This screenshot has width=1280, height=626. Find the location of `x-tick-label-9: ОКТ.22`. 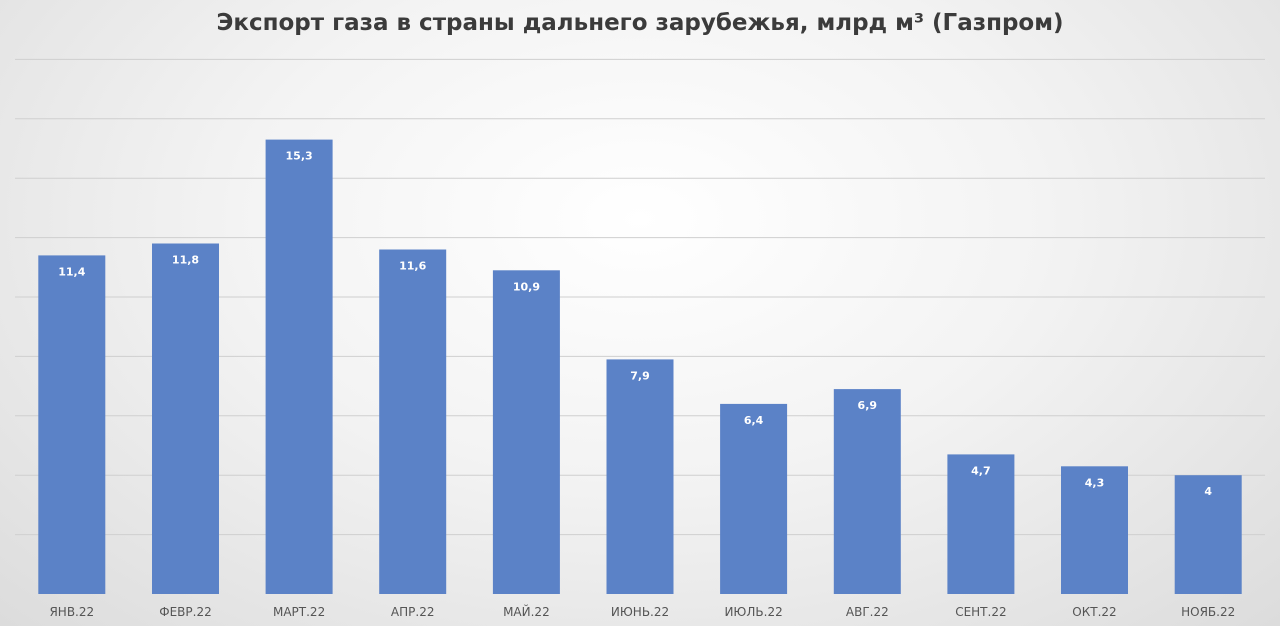

x-tick-label-9: ОКТ.22 is located at coordinates (1094, 612).